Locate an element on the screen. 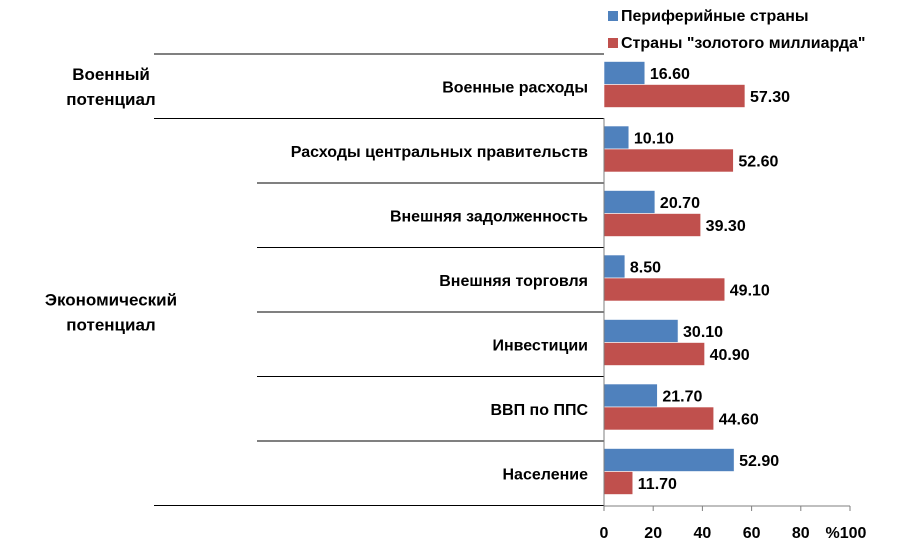  data-label: 39.30 is located at coordinates (726, 226).